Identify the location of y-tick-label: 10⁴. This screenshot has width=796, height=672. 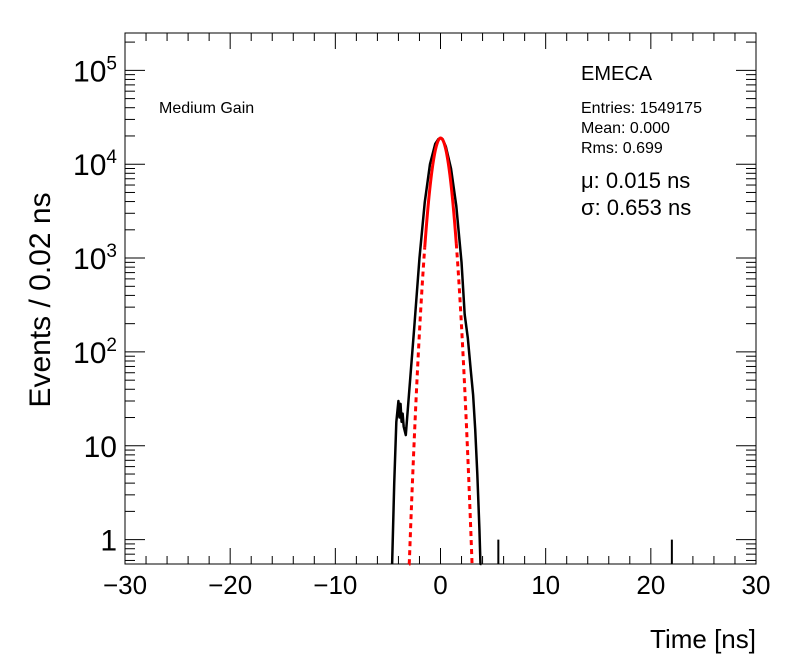
(95, 164).